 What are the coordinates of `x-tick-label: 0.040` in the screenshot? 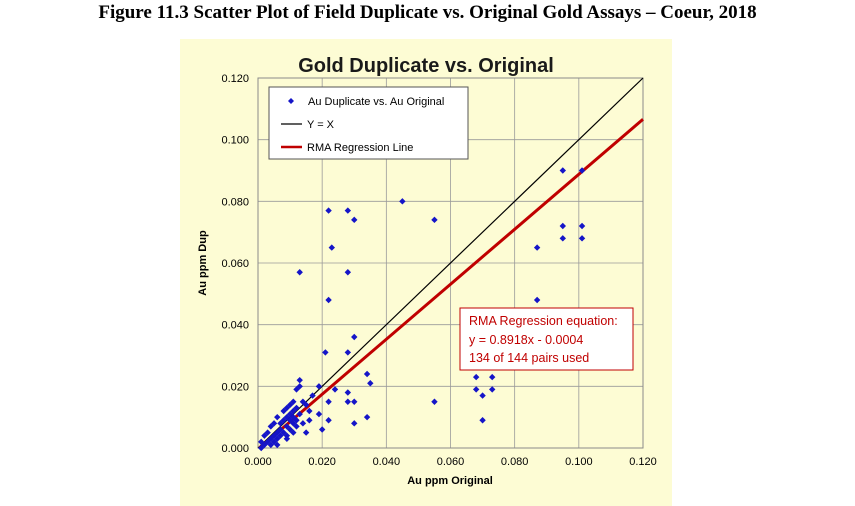 It's located at (387, 462).